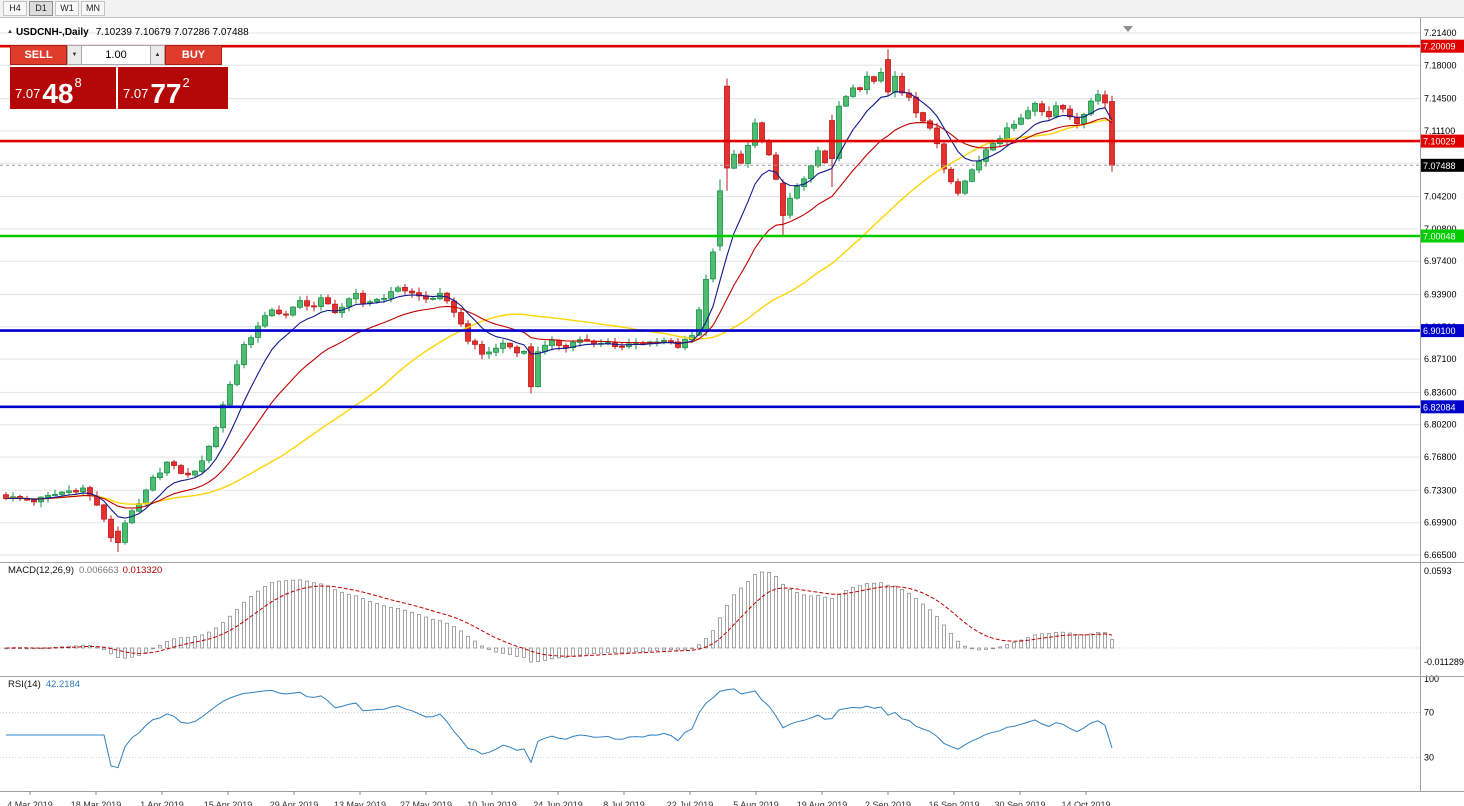 This screenshot has width=1464, height=806. I want to click on level-price-badge: 6.82084, so click(1442, 407).